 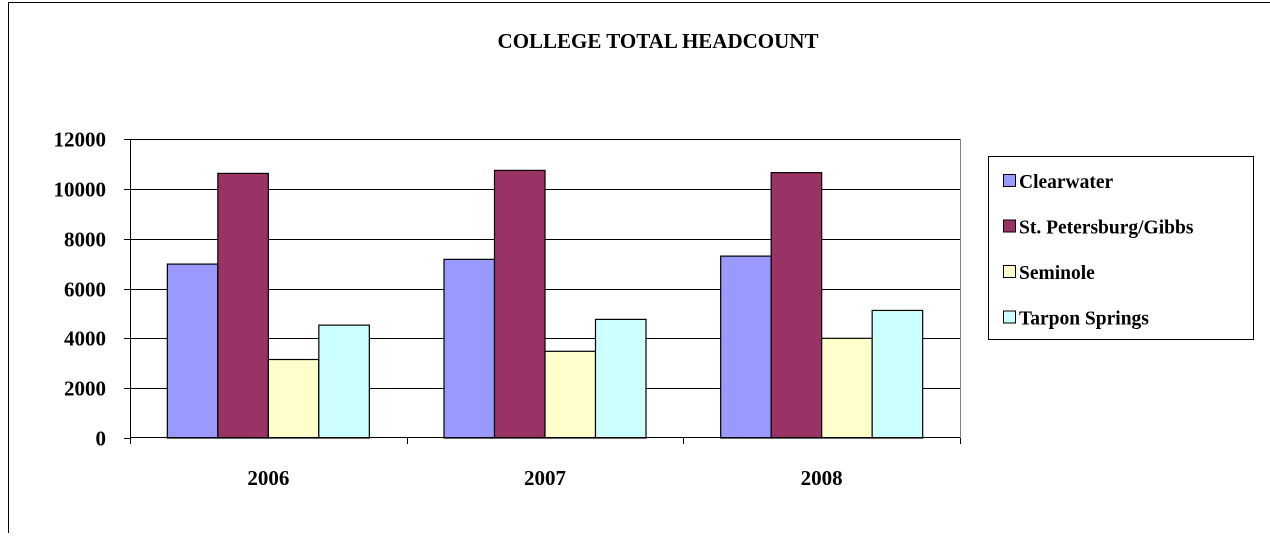 I want to click on legend-label: St. Petersburg/Gibbs, so click(x=1106, y=228).